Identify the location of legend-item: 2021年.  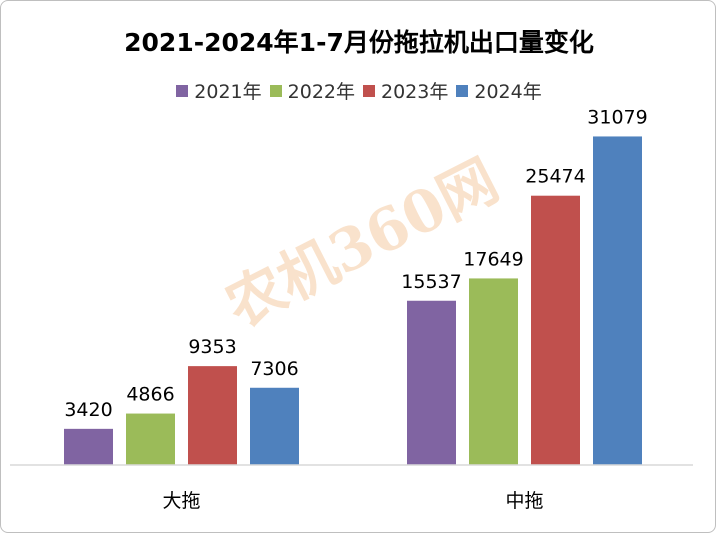
(219, 90).